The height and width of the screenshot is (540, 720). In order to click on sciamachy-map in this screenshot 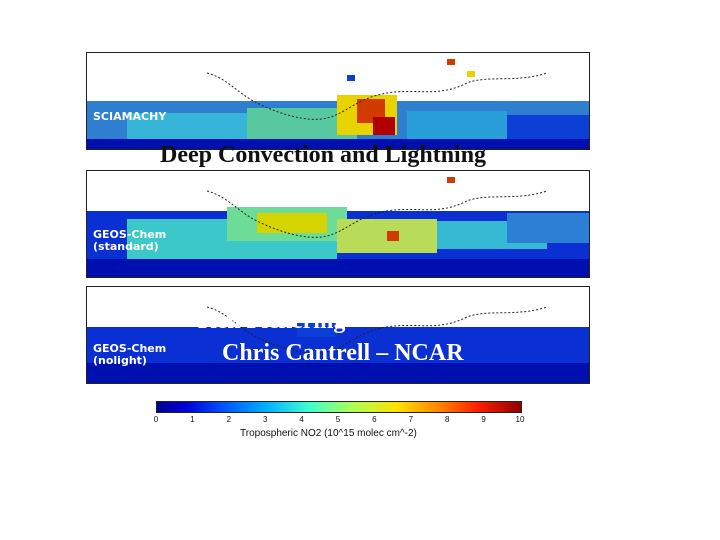, I will do `click(338, 104)`.